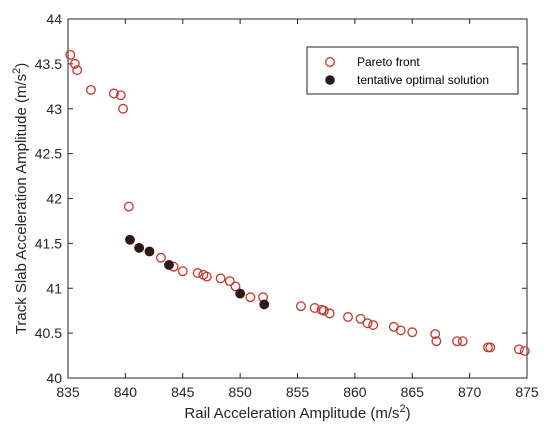  I want to click on y-tick-label: 42.5, so click(48, 154).